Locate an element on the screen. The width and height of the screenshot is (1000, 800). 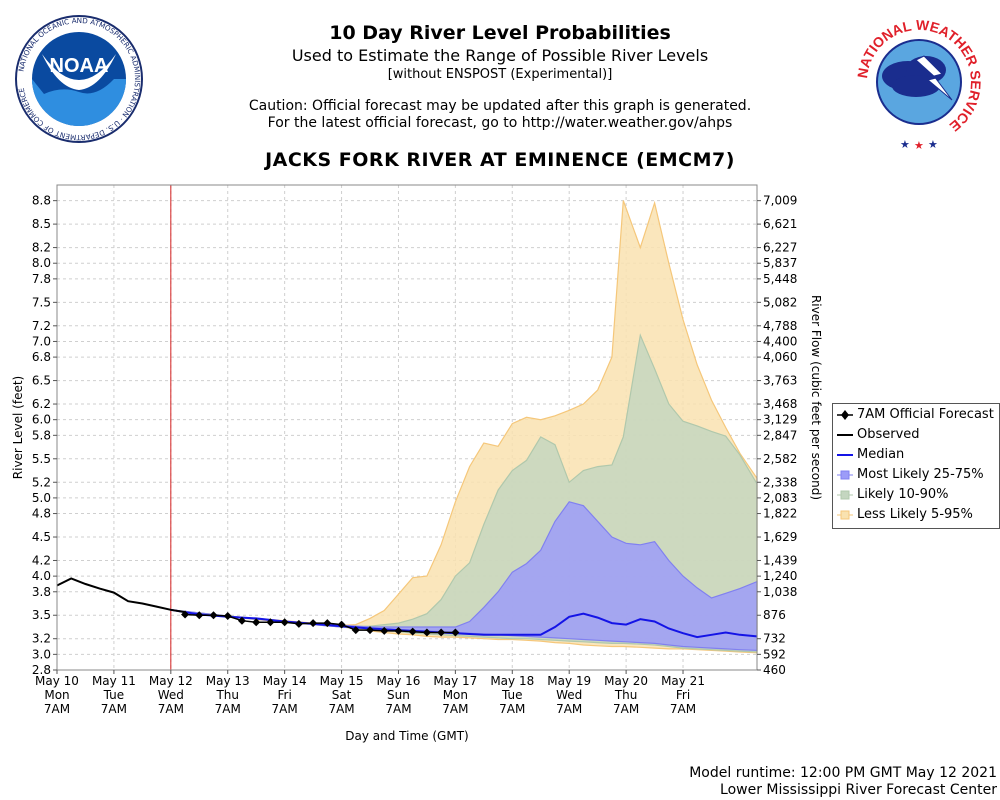
legend-item-5-95: Less Likely 5-95% is located at coordinates (905, 515).